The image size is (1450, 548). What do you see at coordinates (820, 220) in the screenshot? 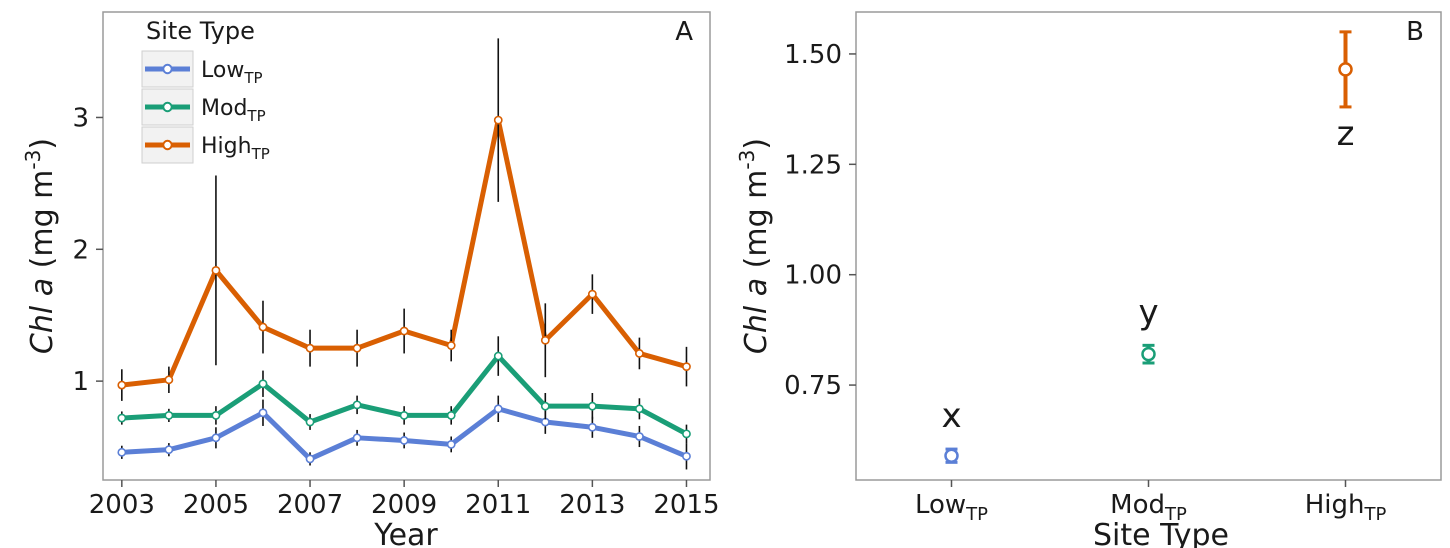
I see `panel-b-y-ticks: 0.75 1.00 1.25 1.50` at bounding box center [820, 220].